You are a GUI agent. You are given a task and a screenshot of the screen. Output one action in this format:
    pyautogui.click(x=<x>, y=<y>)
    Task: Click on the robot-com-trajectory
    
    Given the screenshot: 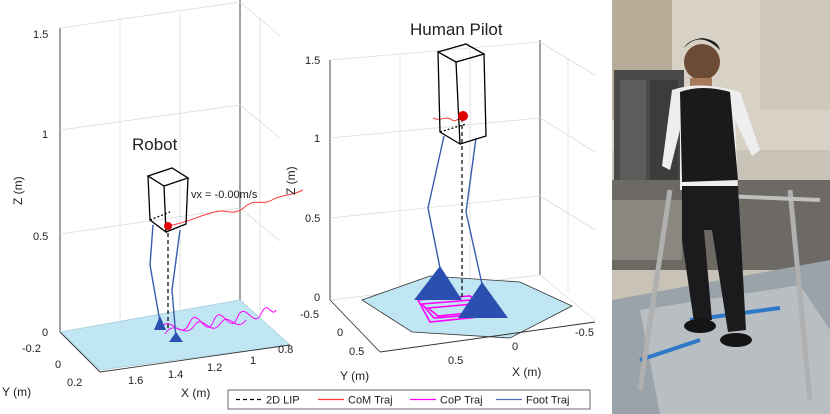 What is the action you would take?
    pyautogui.click(x=235, y=208)
    